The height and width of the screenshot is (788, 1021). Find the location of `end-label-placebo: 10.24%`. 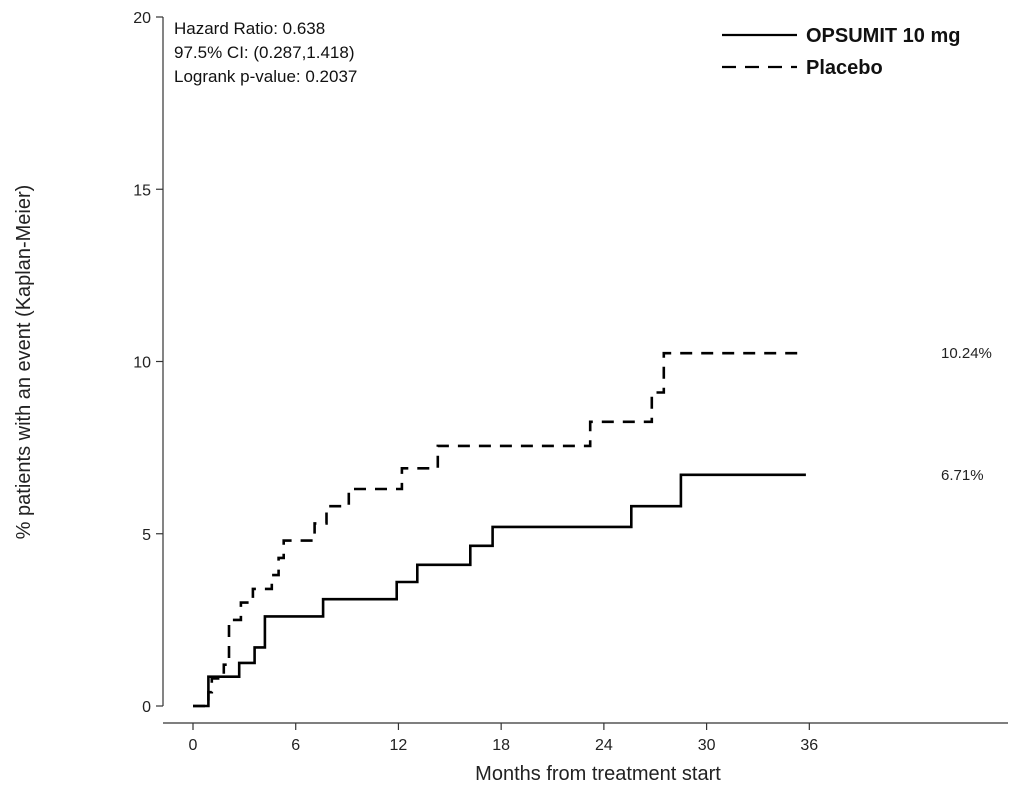

end-label-placebo: 10.24% is located at coordinates (966, 353).